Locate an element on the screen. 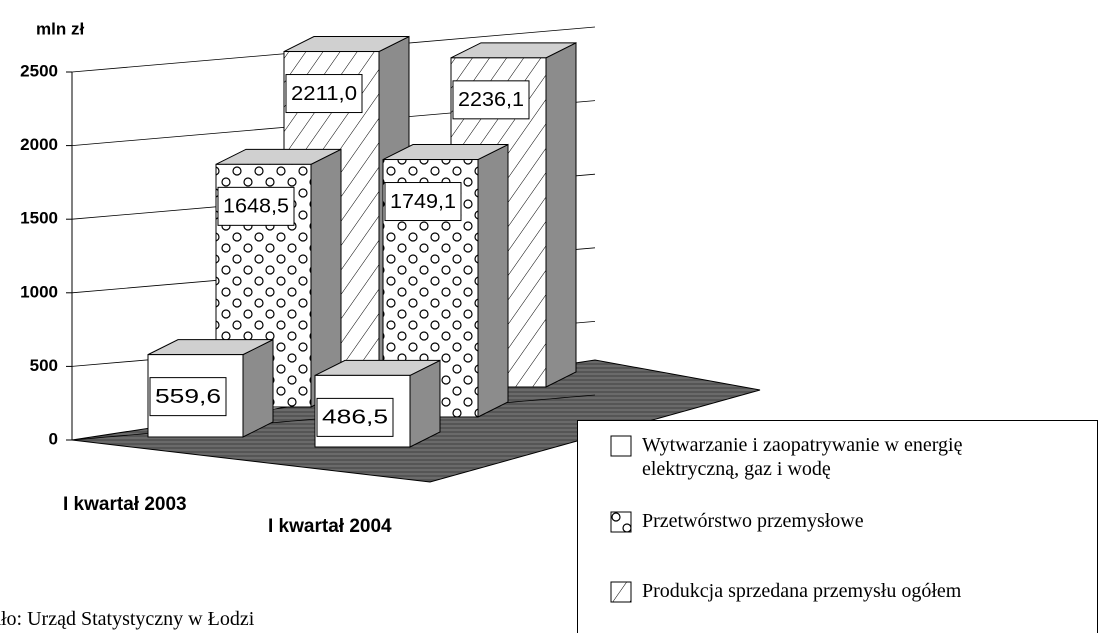 The width and height of the screenshot is (1098, 633). legend-entry: Produkcja sprzedana przemysłu ogółem is located at coordinates (836, 591).